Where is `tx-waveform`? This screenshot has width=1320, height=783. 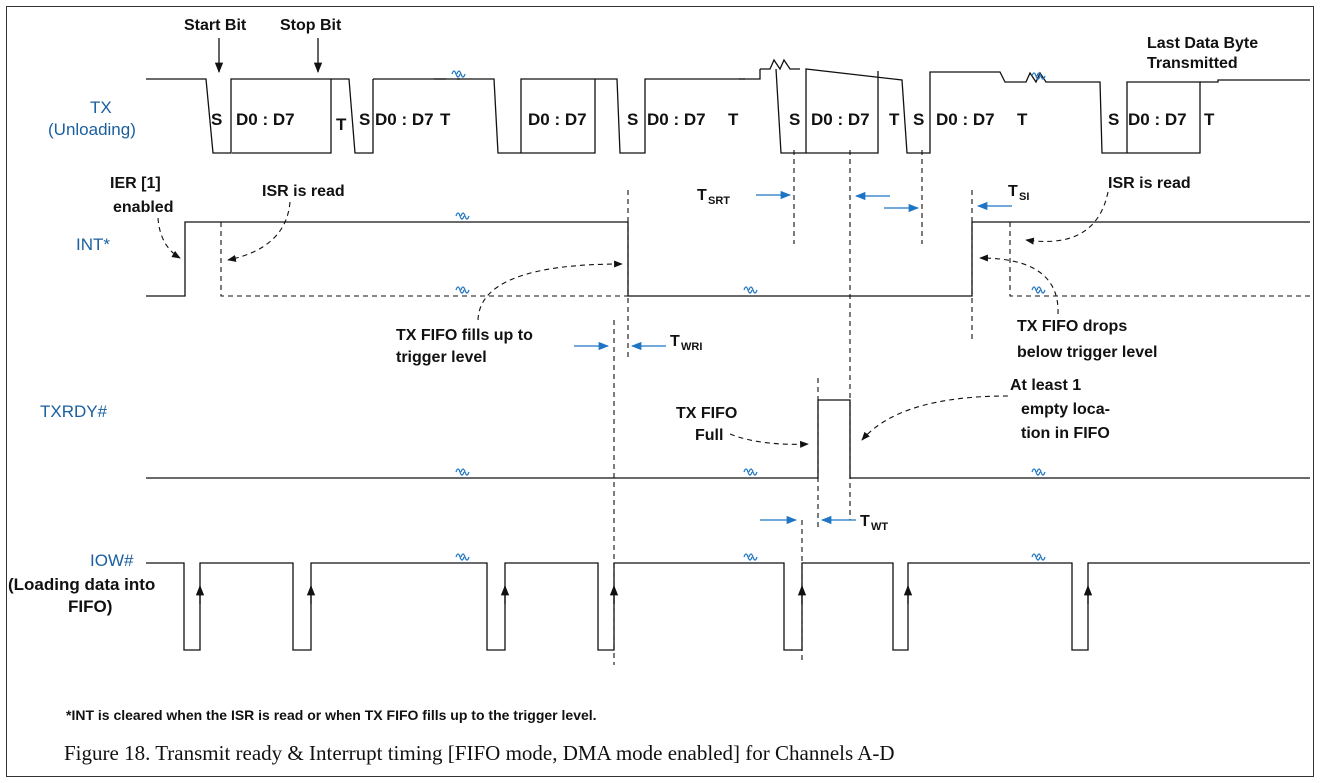
tx-waveform is located at coordinates (728, 106).